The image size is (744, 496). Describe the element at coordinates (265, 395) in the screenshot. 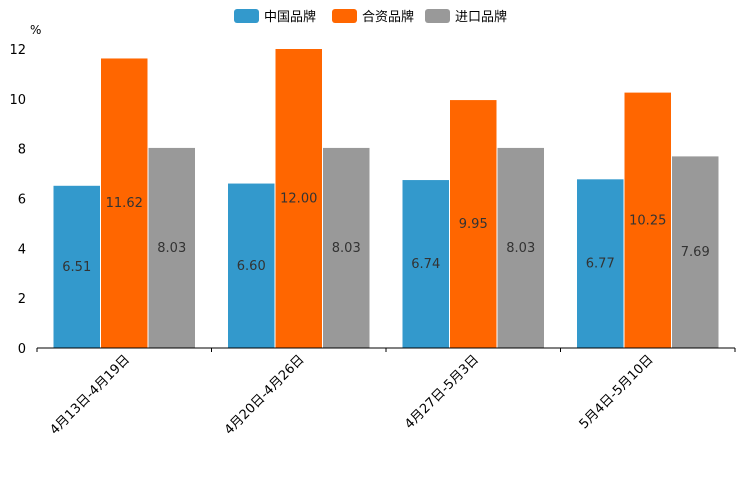

I see `x-tick-label: 4月20日-4月26日` at that location.